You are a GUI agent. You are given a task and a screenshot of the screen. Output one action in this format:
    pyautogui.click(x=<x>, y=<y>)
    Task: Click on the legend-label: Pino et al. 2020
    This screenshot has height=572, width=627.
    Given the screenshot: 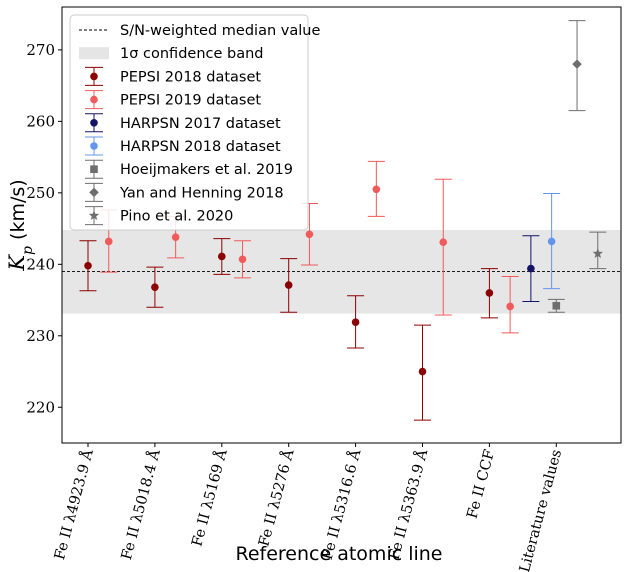 What is the action you would take?
    pyautogui.click(x=176, y=217)
    